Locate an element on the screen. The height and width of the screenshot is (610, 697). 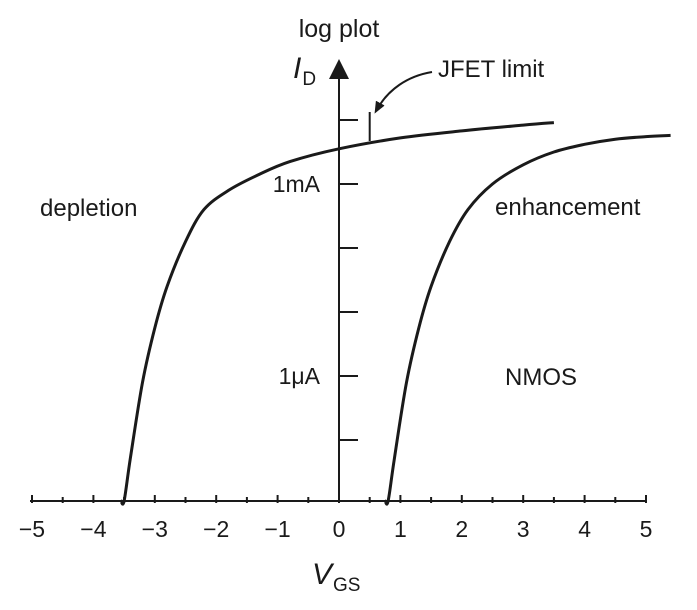
y-axis-arrowhead is located at coordinates (339, 69).